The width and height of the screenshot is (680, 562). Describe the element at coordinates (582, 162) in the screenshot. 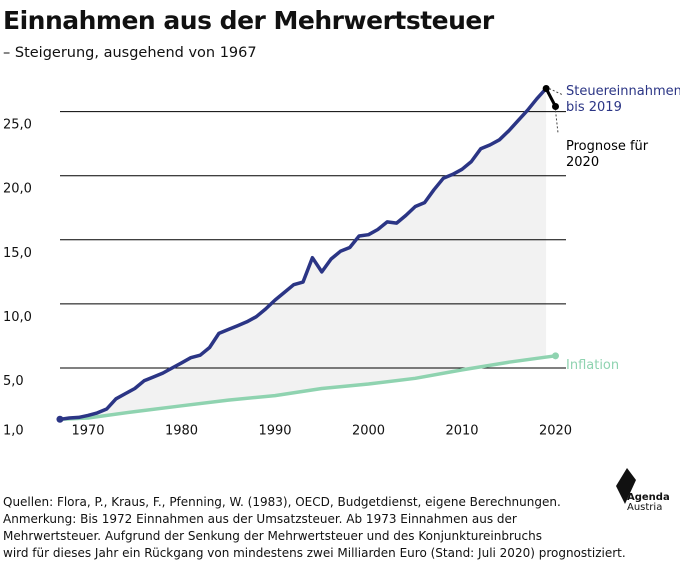

I see `forecast-series-label: 2020` at that location.